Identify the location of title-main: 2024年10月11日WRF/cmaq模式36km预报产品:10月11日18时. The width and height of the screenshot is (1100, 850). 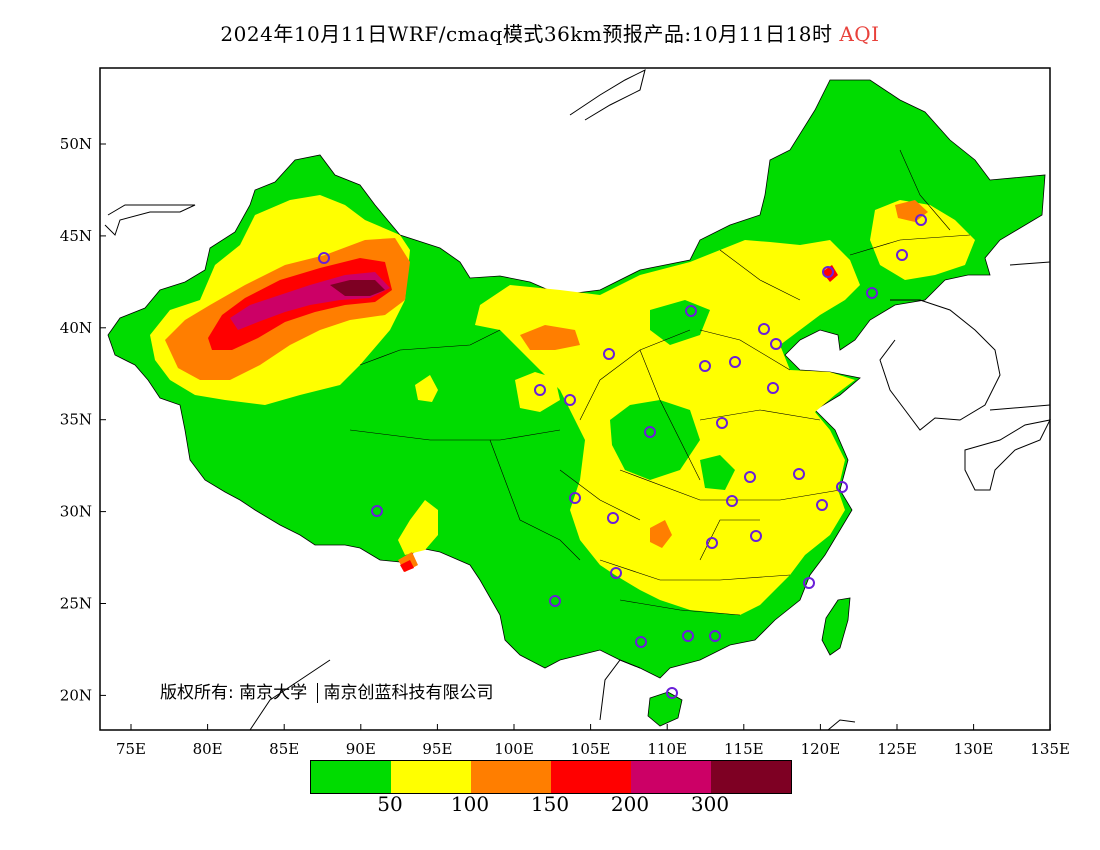
(526, 34).